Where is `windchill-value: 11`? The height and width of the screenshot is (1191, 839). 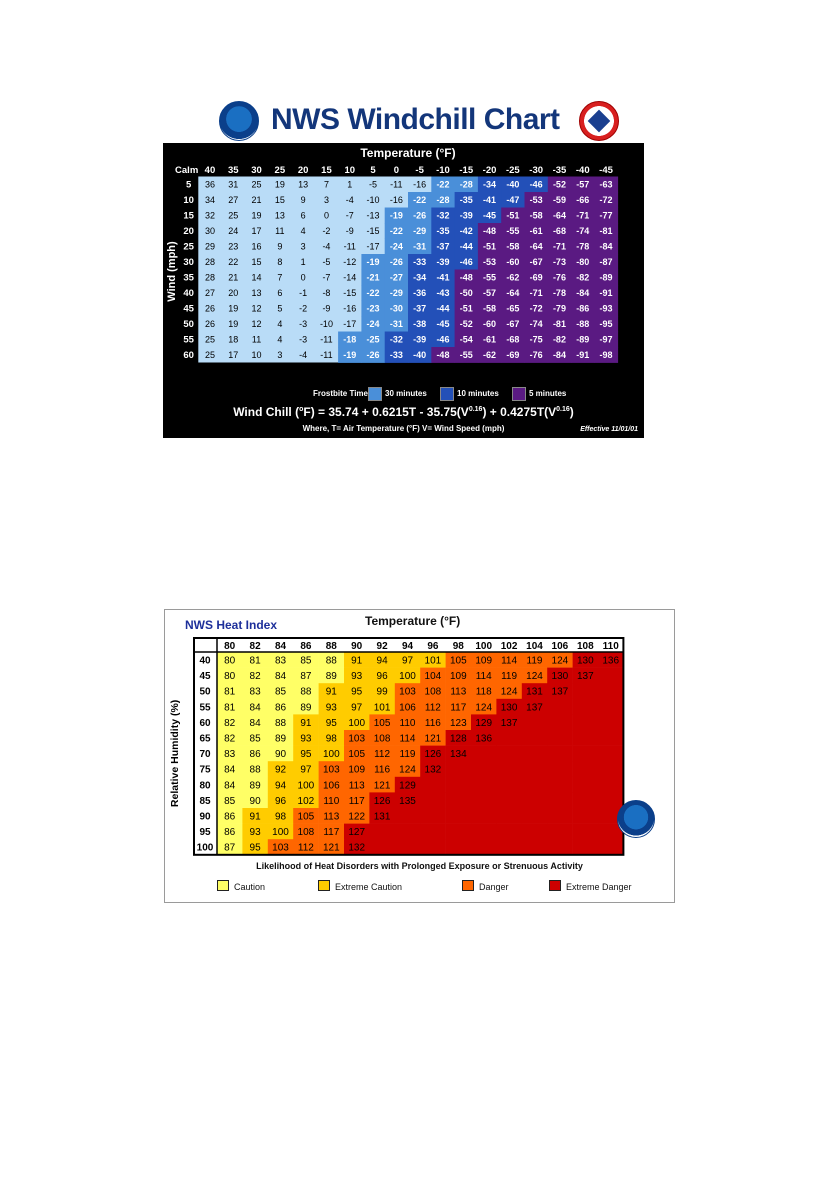 windchill-value: 11 is located at coordinates (256, 340).